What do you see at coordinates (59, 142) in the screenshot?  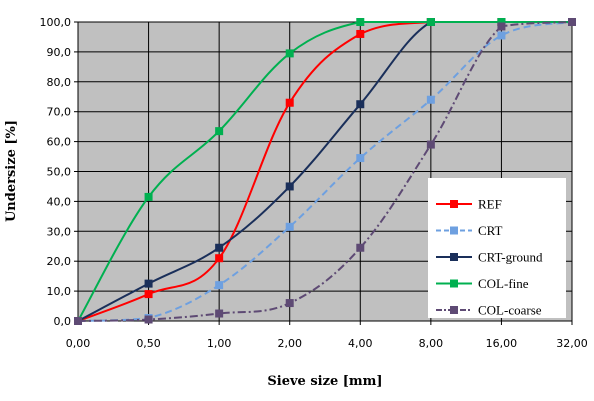 I see `y-tick-label: 60,0` at bounding box center [59, 142].